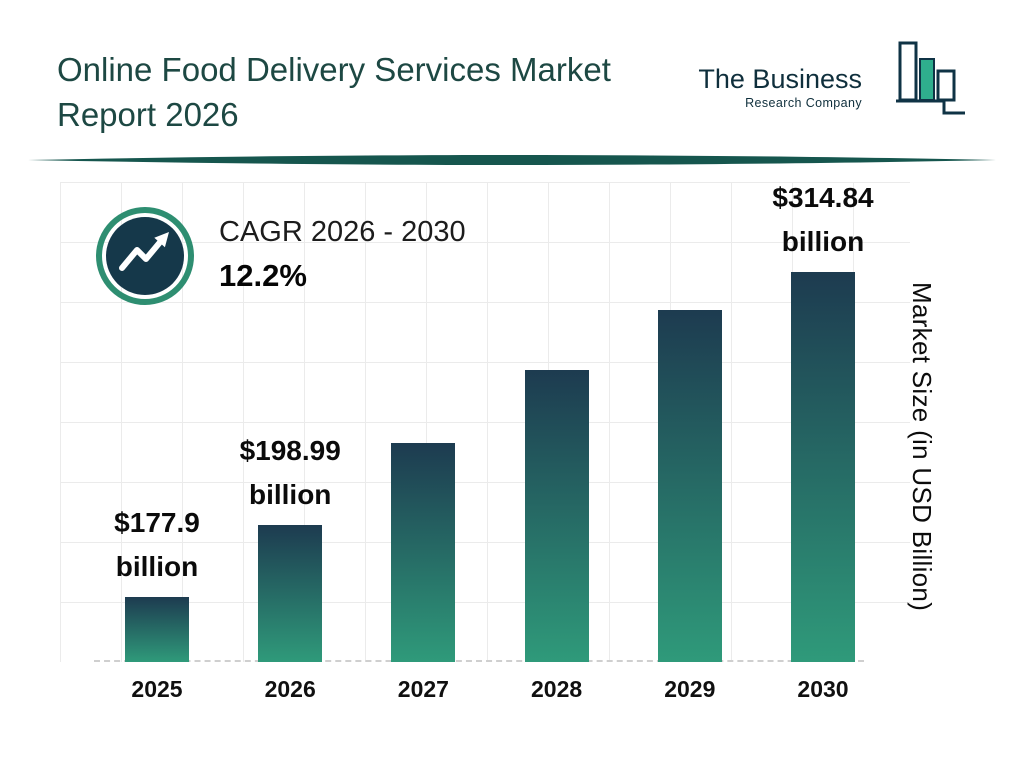 The height and width of the screenshot is (768, 1024). What do you see at coordinates (157, 629) in the screenshot?
I see `bar-2025` at bounding box center [157, 629].